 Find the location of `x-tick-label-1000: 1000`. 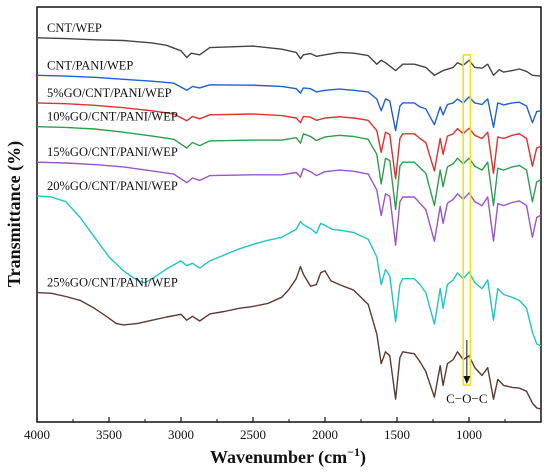

x-tick-label-1000: 1000 is located at coordinates (469, 434).